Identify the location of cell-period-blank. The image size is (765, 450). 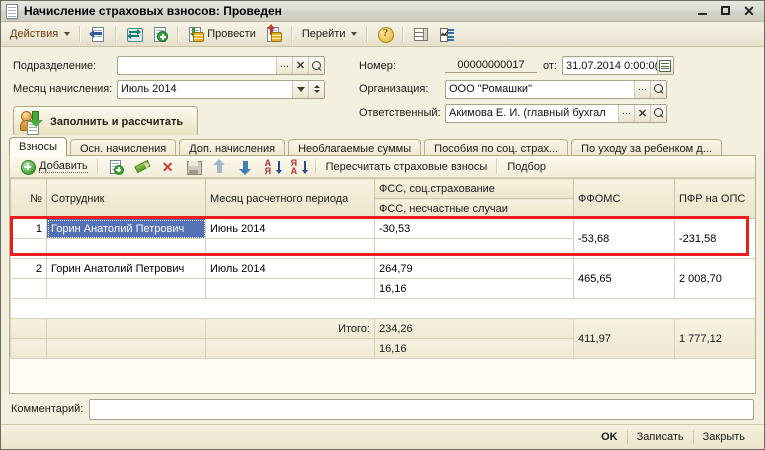
(290, 288).